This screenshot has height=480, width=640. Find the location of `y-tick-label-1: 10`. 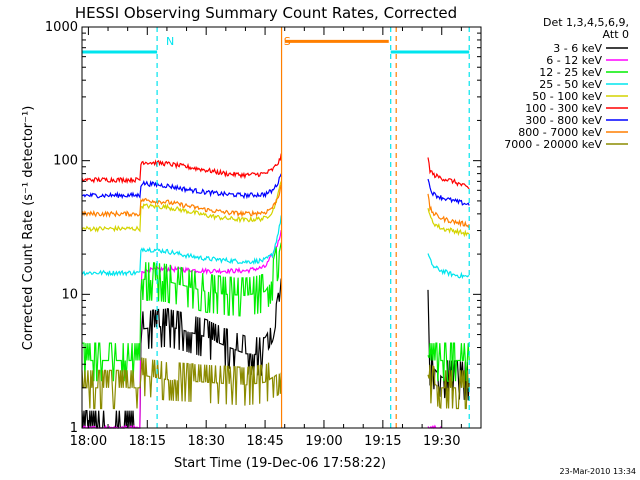

y-tick-label-1: 10 is located at coordinates (69, 294).